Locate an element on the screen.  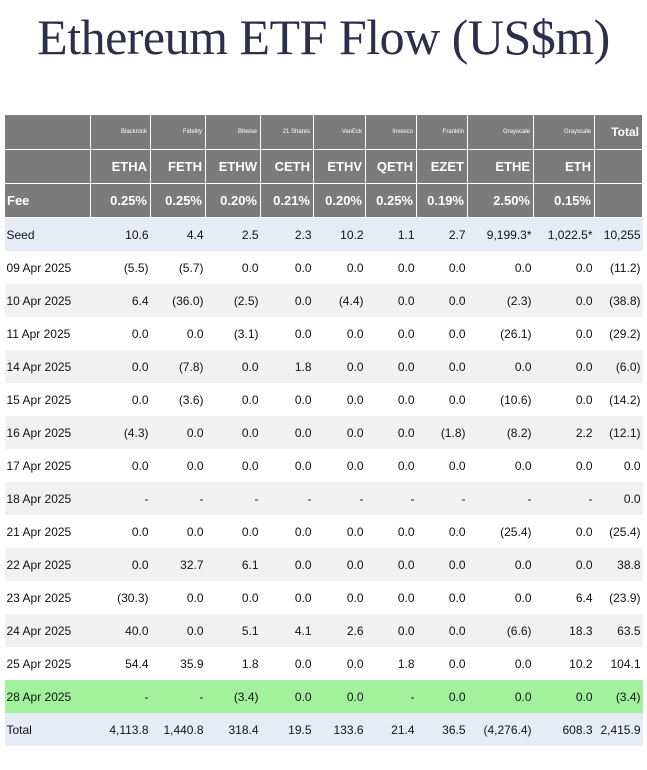
flow-cell: (4,276.4) is located at coordinates (500, 729).